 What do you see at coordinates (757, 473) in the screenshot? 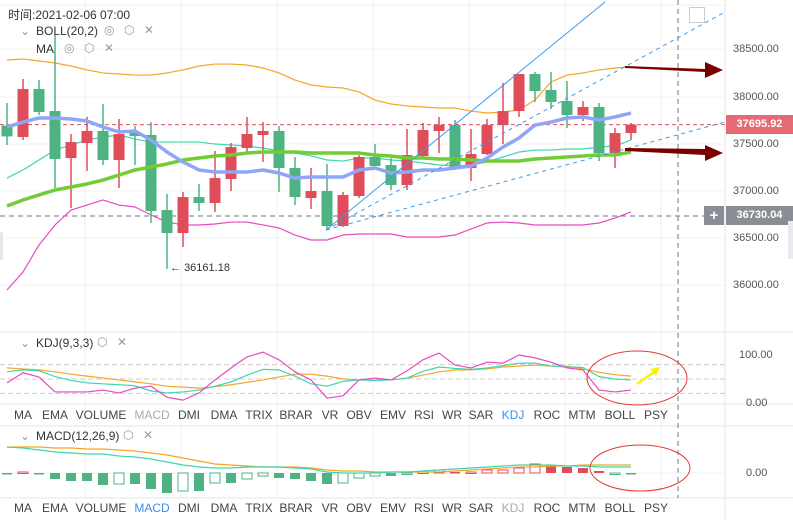
I see `macd-axis-label: 0.00` at bounding box center [757, 473].